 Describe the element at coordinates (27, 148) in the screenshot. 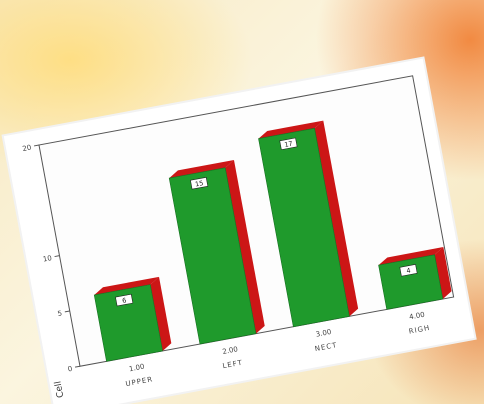

I see `y-tick-label: 20` at that location.